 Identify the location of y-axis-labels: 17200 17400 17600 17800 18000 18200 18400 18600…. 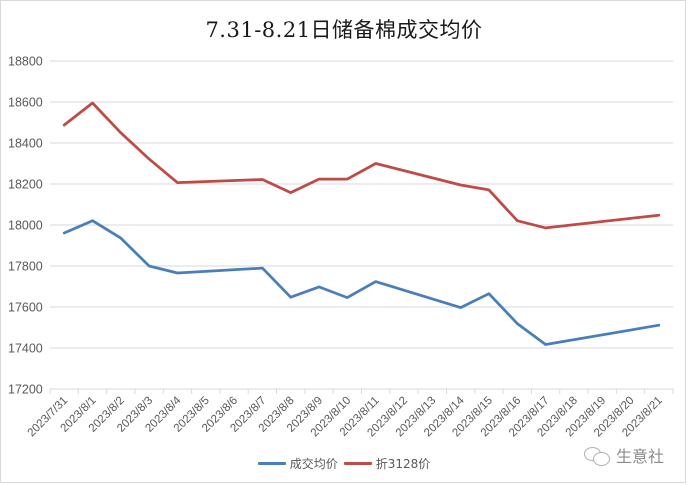
(25, 226).